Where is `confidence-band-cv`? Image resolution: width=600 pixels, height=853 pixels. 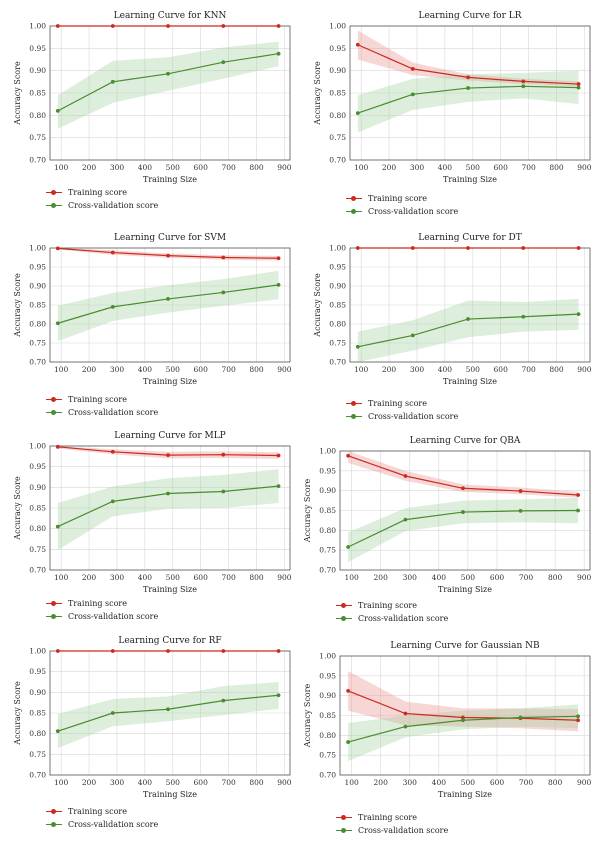 confidence-band-cv is located at coordinates (468, 330).